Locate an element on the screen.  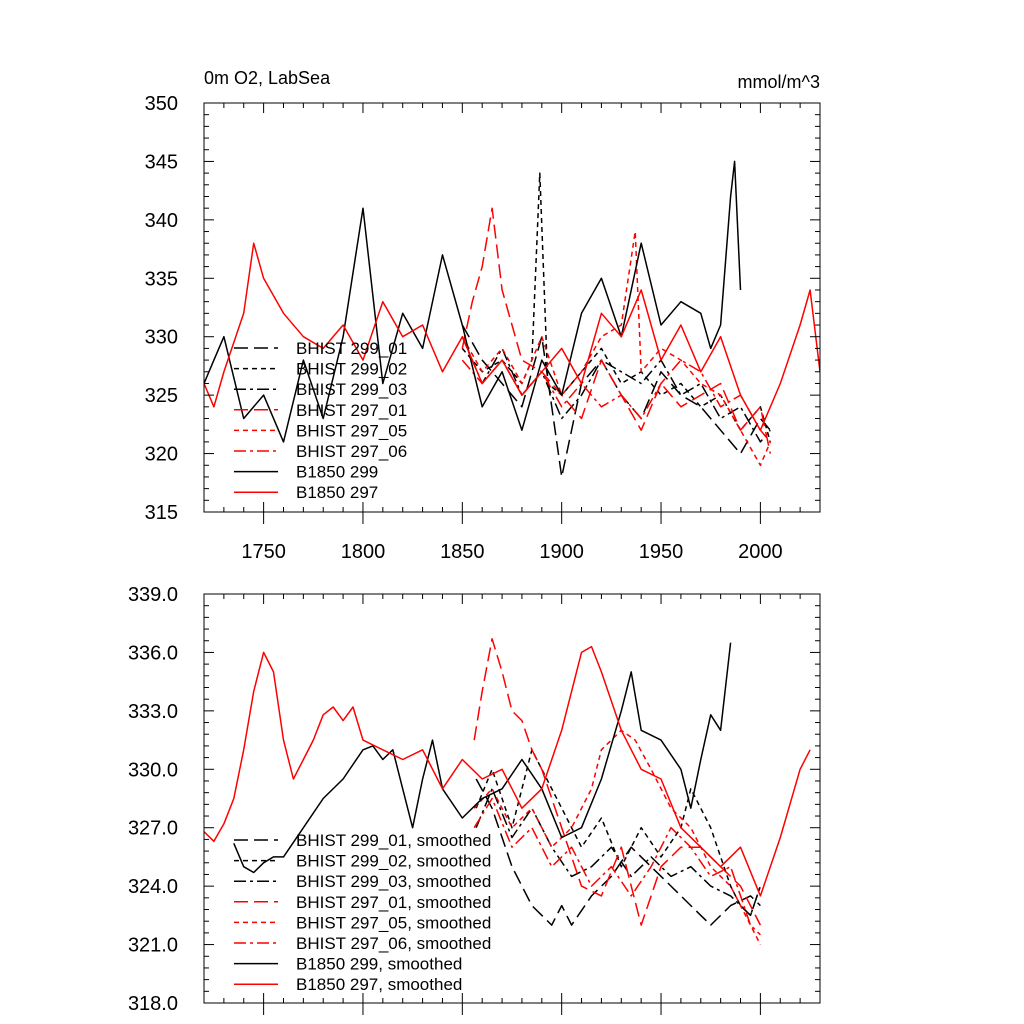
y-tick-label: 350 is located at coordinates (161, 104).